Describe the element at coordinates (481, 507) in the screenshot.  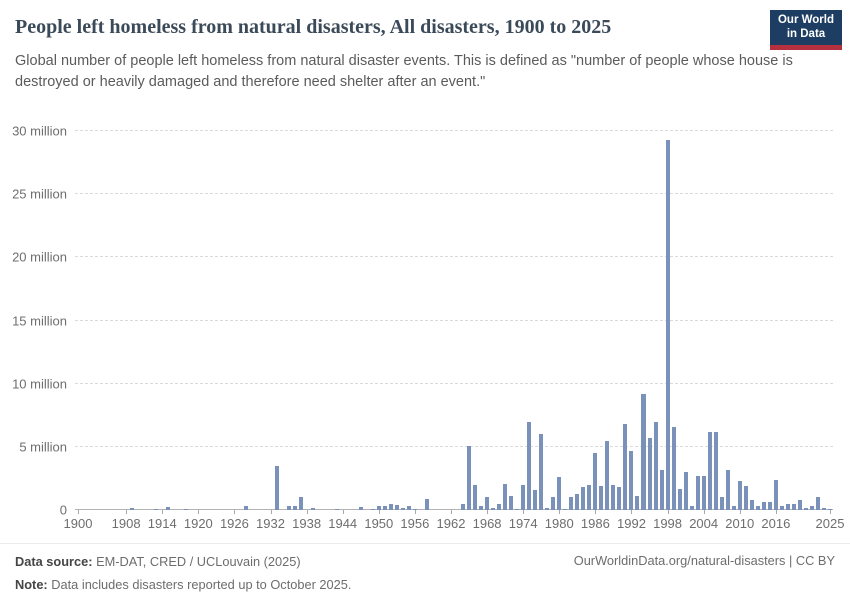
I see `bar-1967` at that location.